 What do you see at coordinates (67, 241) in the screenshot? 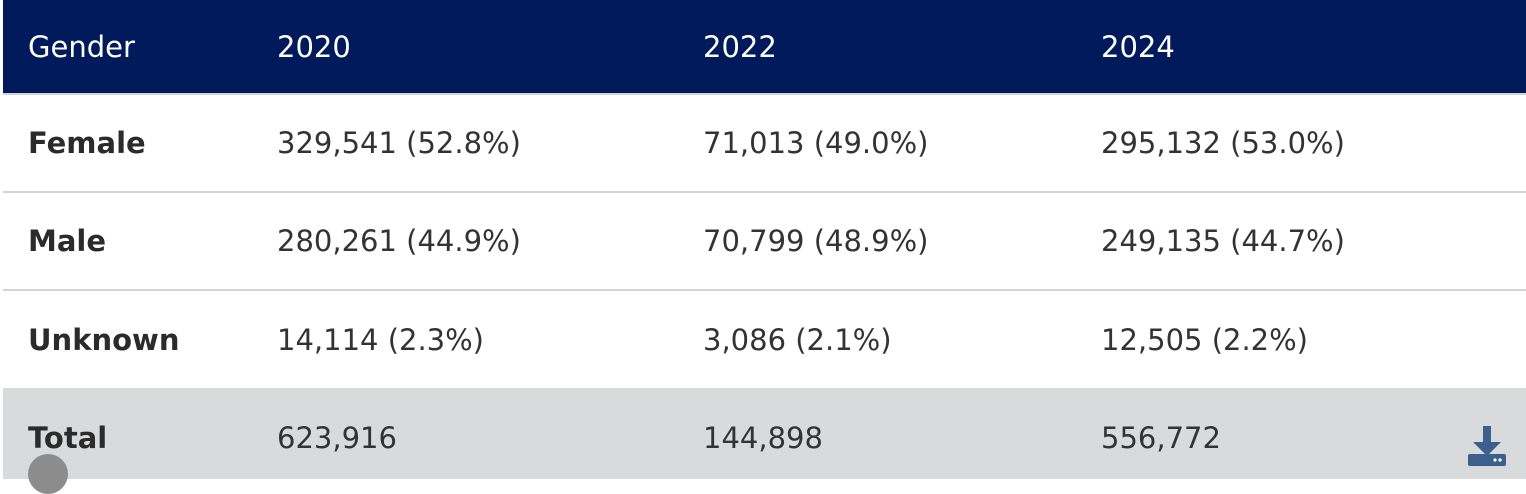
I see `row-label: Male` at bounding box center [67, 241].